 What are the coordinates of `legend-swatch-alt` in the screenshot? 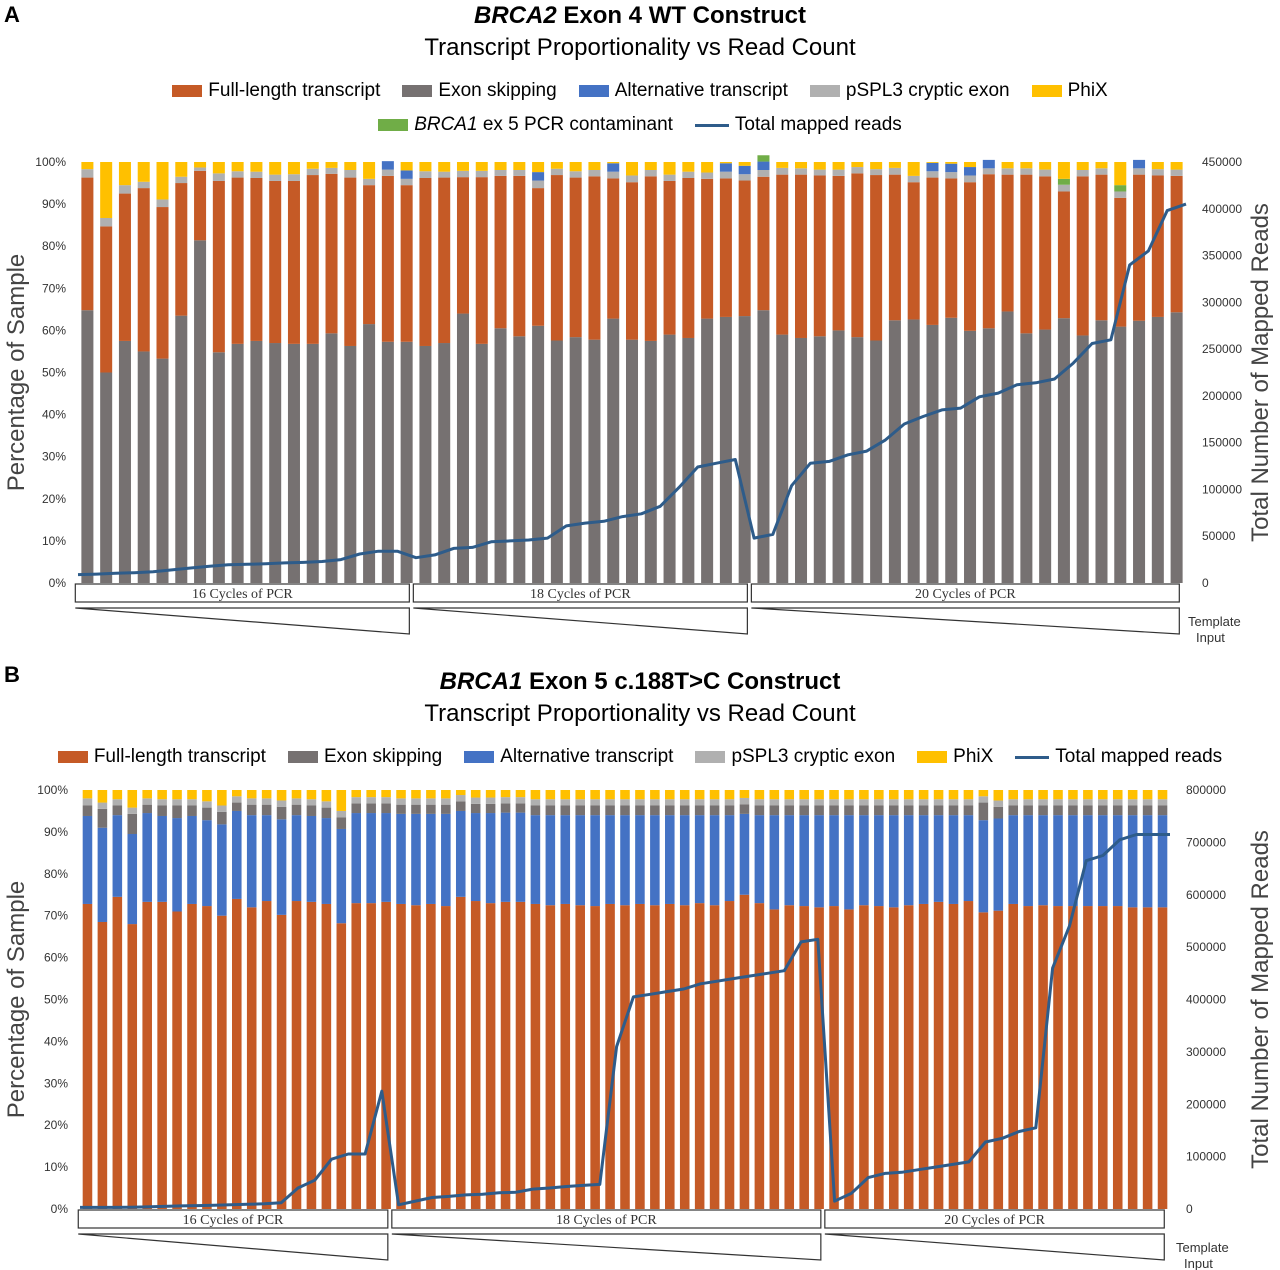 It's located at (479, 757).